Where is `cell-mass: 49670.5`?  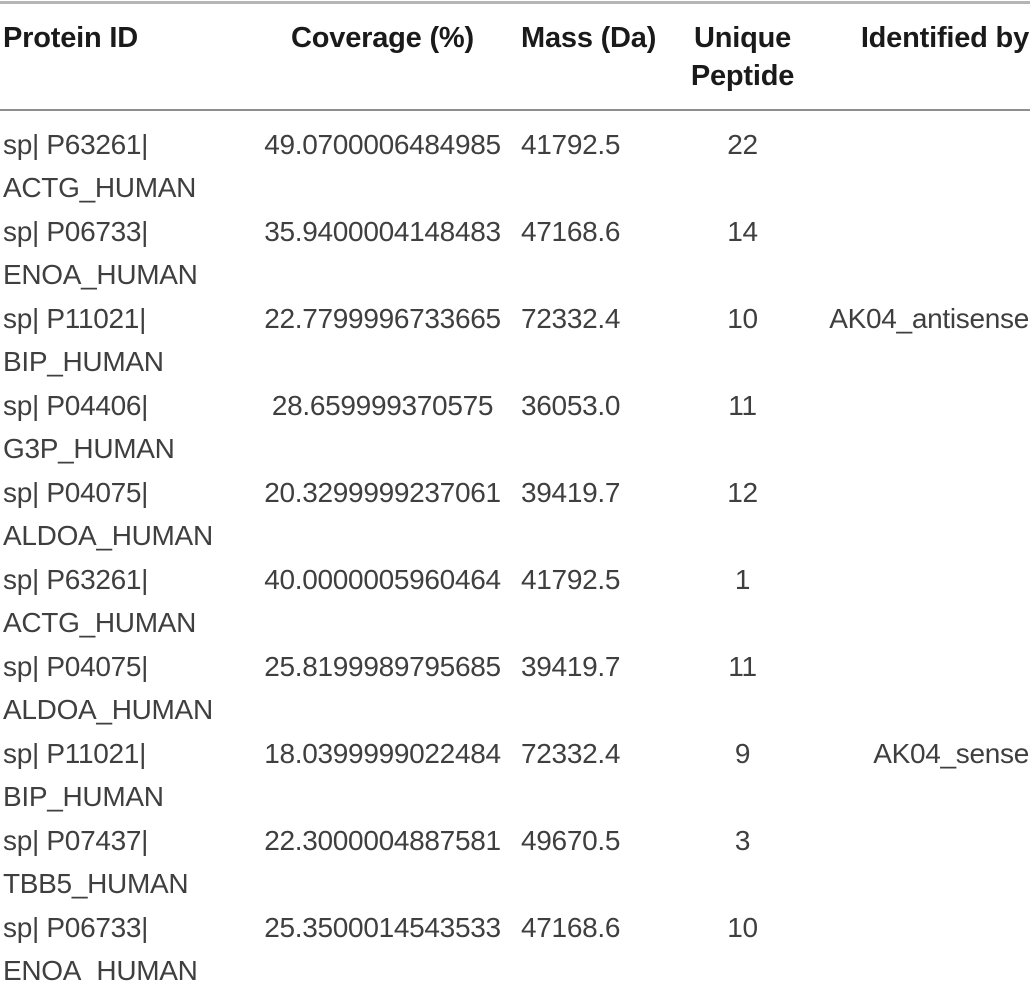
cell-mass: 49670.5 is located at coordinates (571, 840).